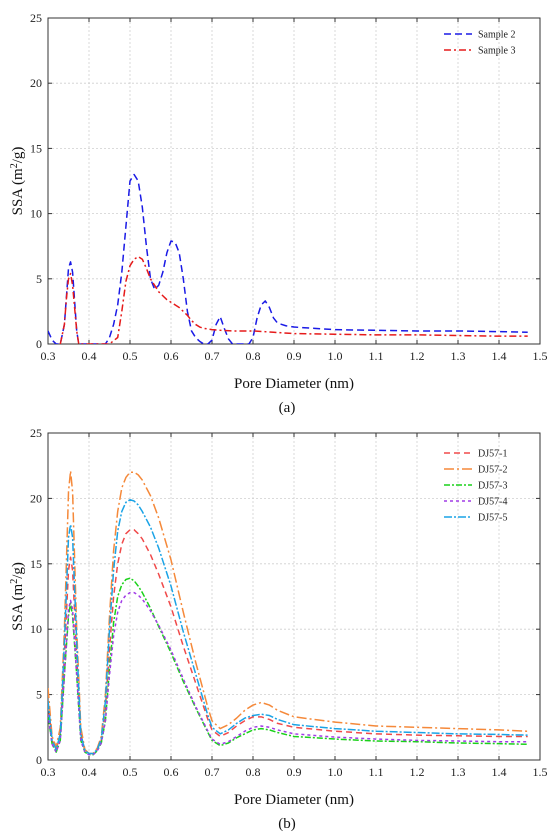 This screenshot has height=835, width=550. Describe the element at coordinates (492, 454) in the screenshot. I see `legend-label: DJ57-1` at that location.